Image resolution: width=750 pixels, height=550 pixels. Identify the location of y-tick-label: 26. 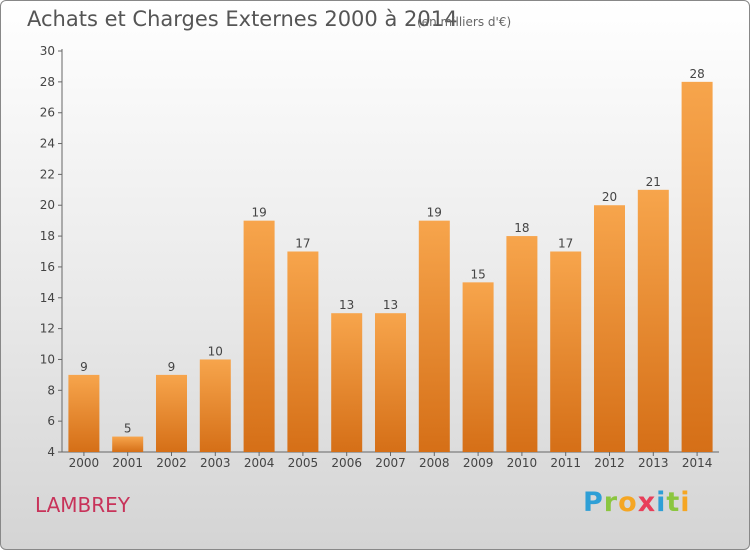
(47, 113).